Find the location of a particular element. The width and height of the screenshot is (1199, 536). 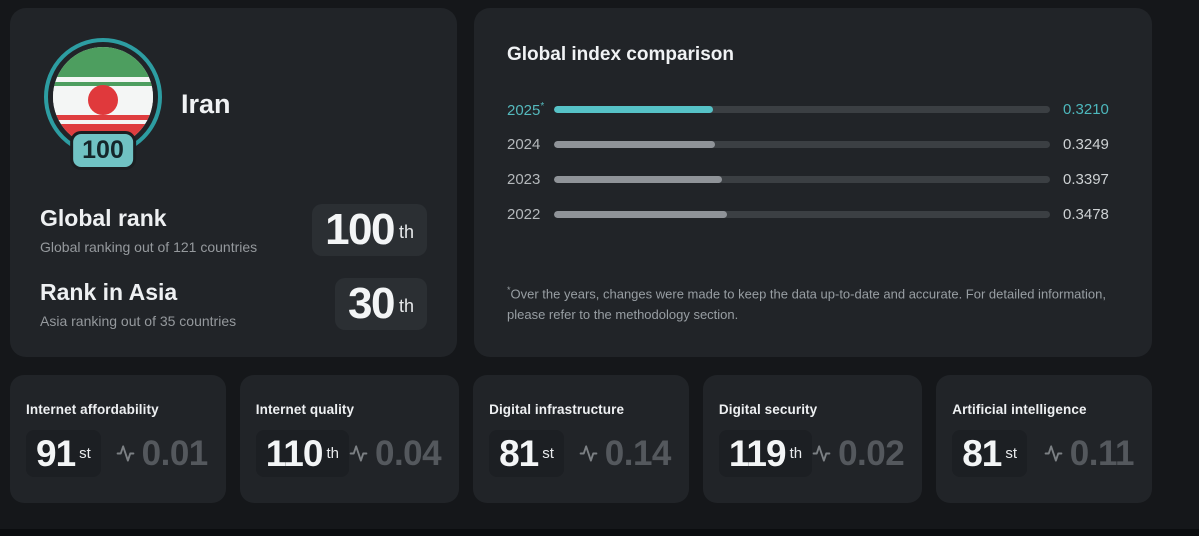

global-rank-value-box: 100 th is located at coordinates (369, 230).